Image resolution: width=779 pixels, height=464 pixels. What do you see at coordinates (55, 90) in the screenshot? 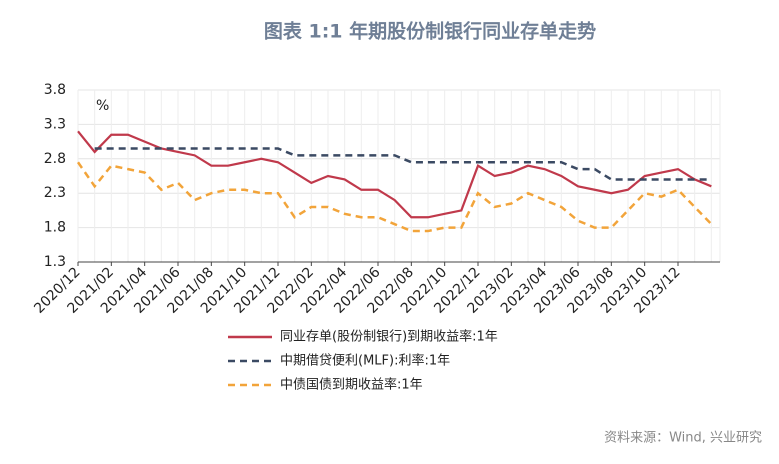
I see `y-tick-label: 3.8` at bounding box center [55, 90].